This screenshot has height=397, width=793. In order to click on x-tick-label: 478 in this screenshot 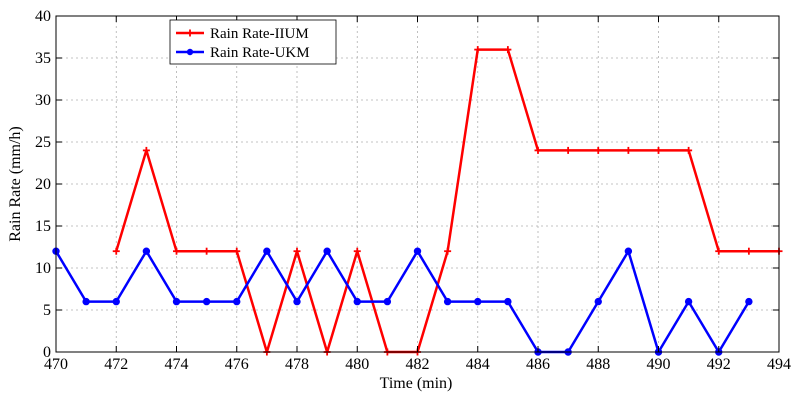, I will do `click(297, 364)`.